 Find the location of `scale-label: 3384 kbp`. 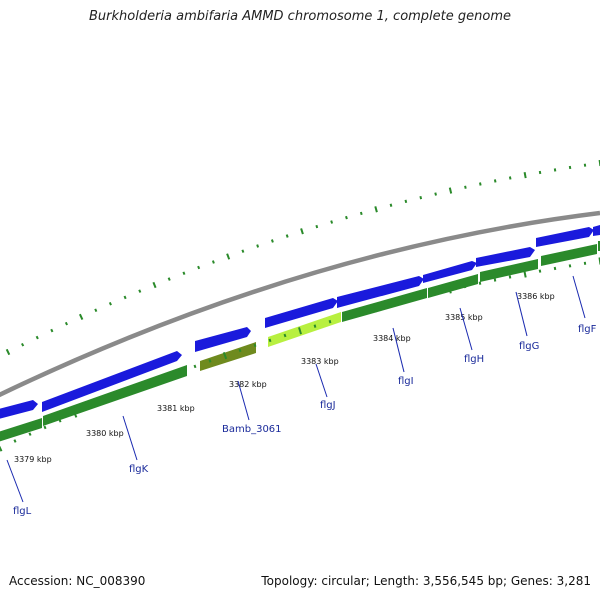

scale-label: 3384 kbp is located at coordinates (392, 338).